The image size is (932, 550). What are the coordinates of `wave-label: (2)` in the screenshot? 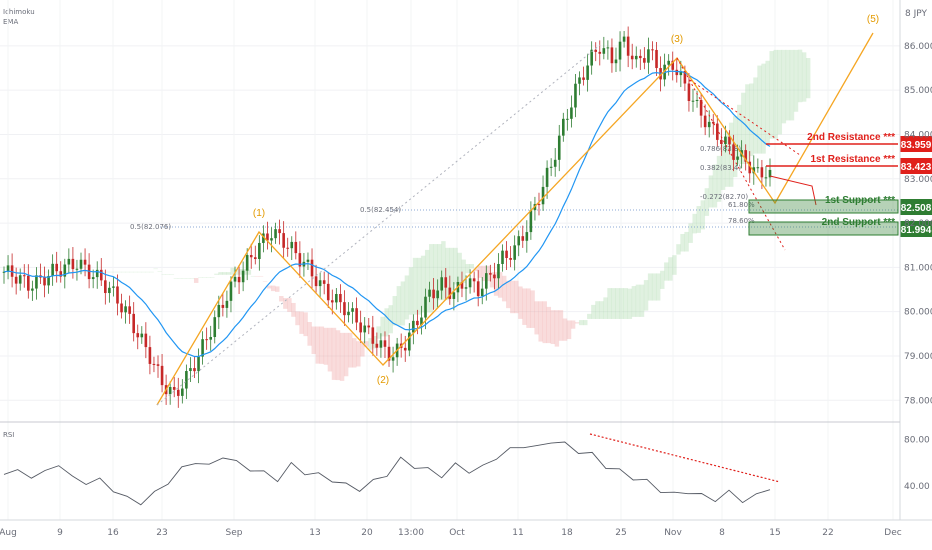 It's located at (383, 380).